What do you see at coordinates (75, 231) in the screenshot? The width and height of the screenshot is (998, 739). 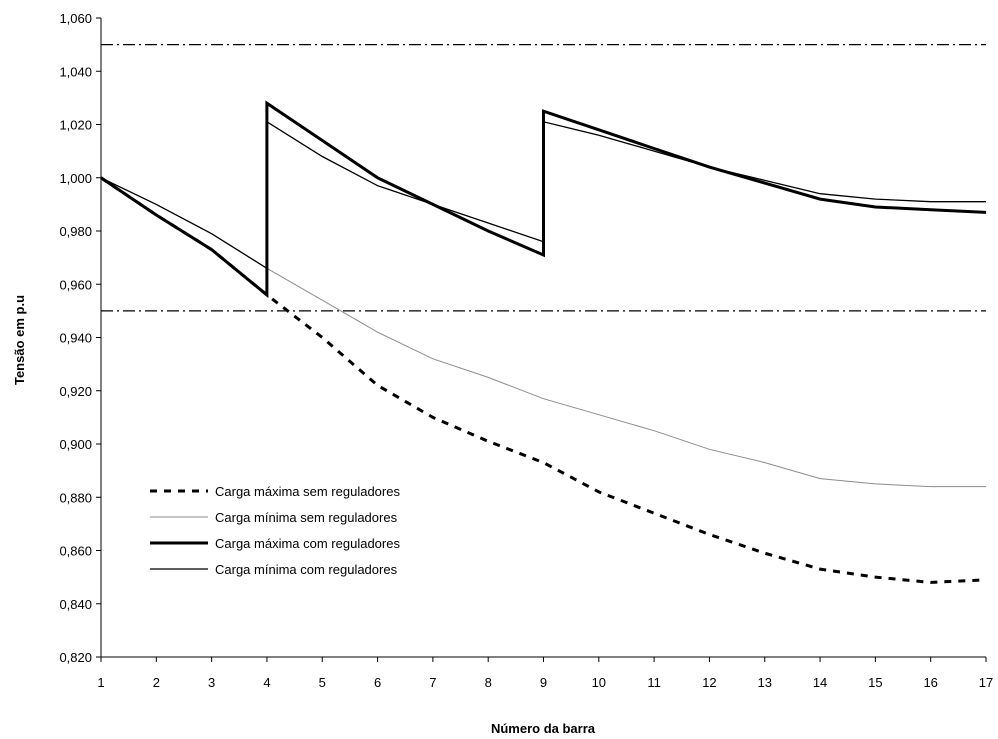 I see `y-tick-label: 0,980` at bounding box center [75, 231].